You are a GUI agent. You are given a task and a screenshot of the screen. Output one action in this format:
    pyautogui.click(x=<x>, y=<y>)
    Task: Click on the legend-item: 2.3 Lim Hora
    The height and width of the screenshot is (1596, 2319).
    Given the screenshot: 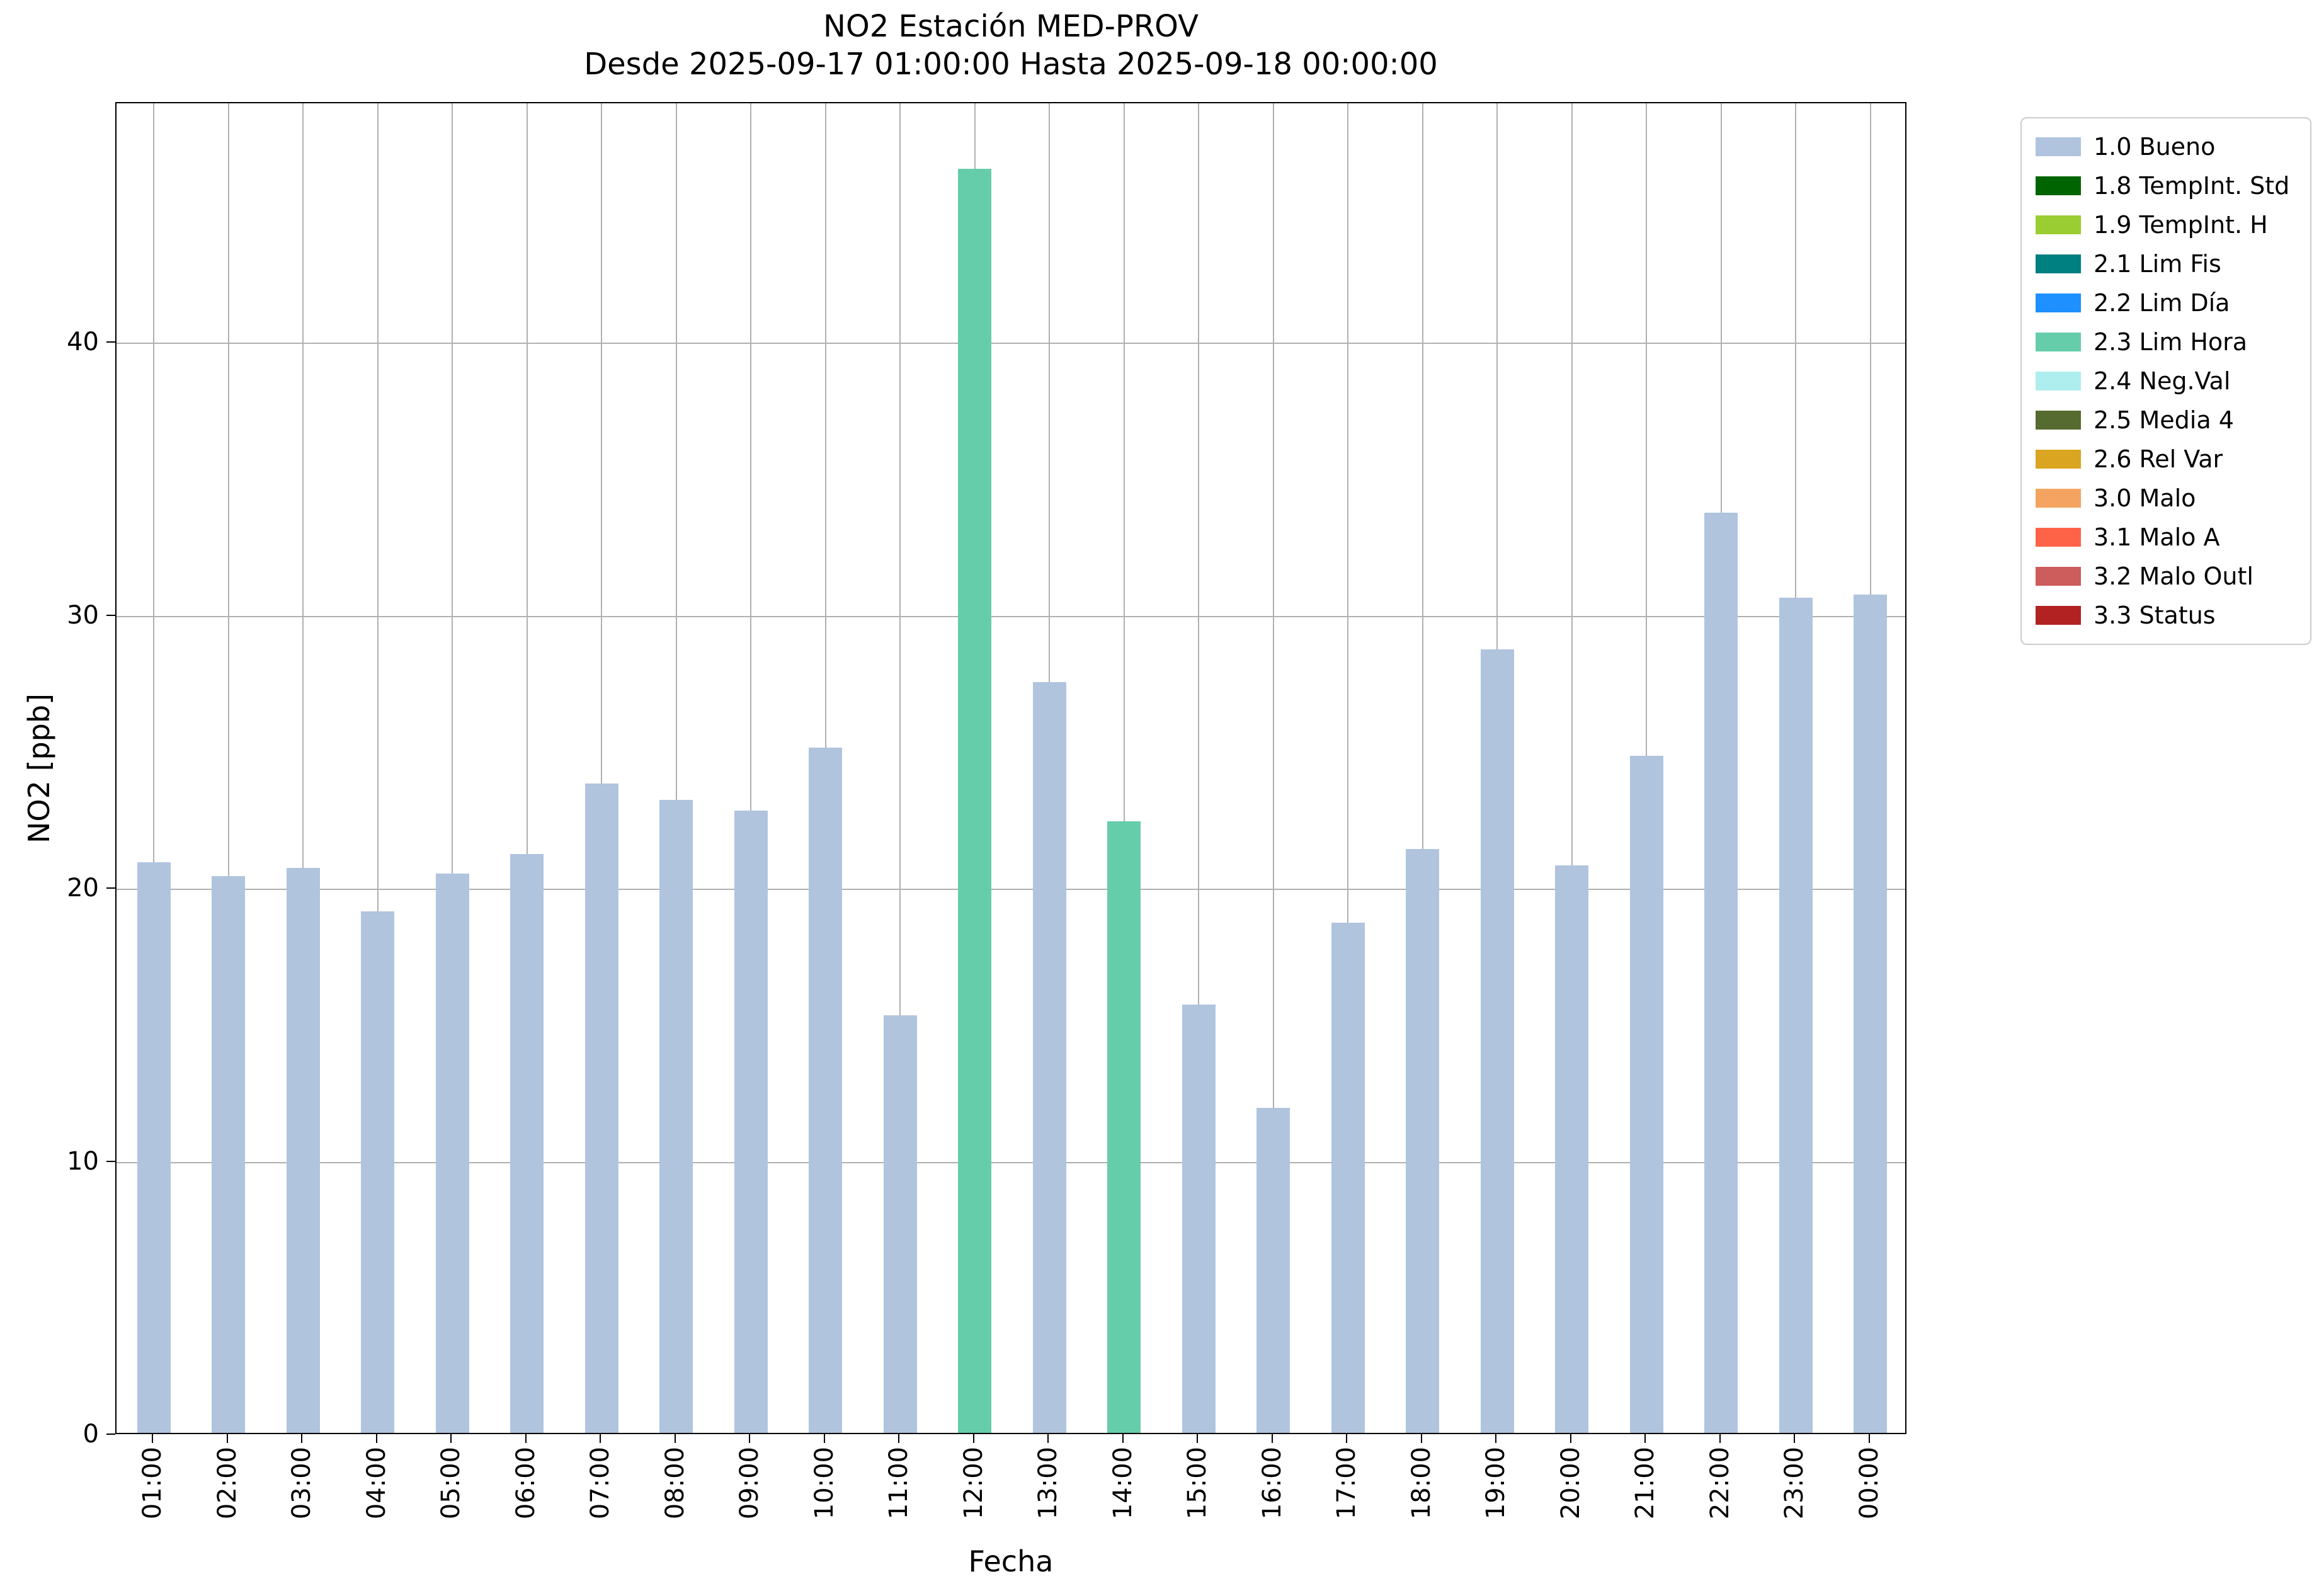 What is the action you would take?
    pyautogui.click(x=2166, y=342)
    